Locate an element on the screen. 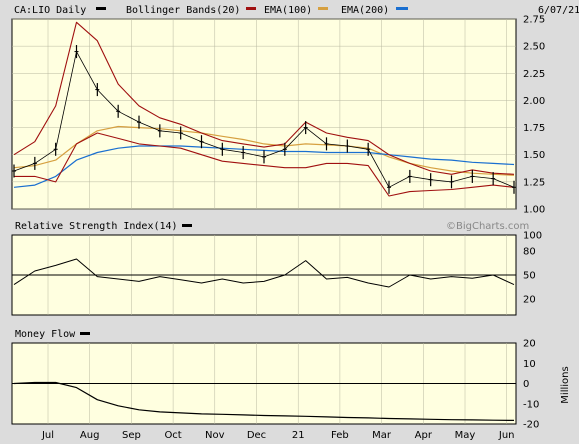 The width and height of the screenshot is (579, 444). y-tick-label: 1.25 is located at coordinates (534, 182).